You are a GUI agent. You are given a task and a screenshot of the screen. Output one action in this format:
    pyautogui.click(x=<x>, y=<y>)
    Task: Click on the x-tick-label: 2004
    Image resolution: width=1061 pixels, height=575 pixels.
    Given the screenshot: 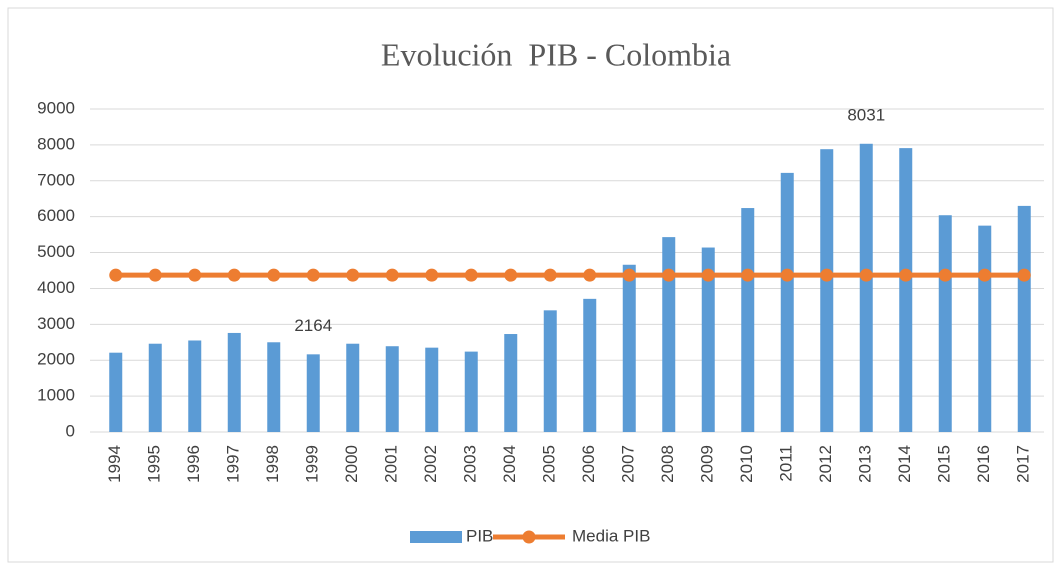 What is the action you would take?
    pyautogui.click(x=509, y=464)
    